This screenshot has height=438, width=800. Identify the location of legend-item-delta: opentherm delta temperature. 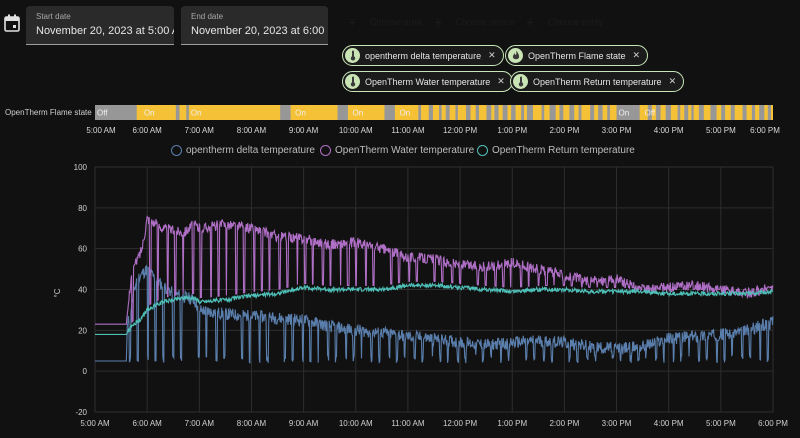
(243, 150).